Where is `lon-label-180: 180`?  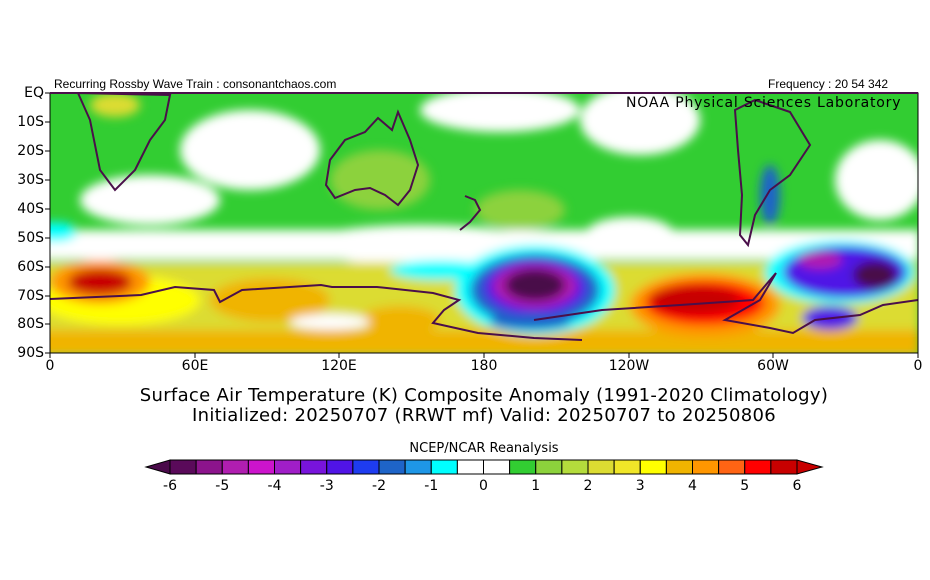 lon-label-180: 180 is located at coordinates (484, 366).